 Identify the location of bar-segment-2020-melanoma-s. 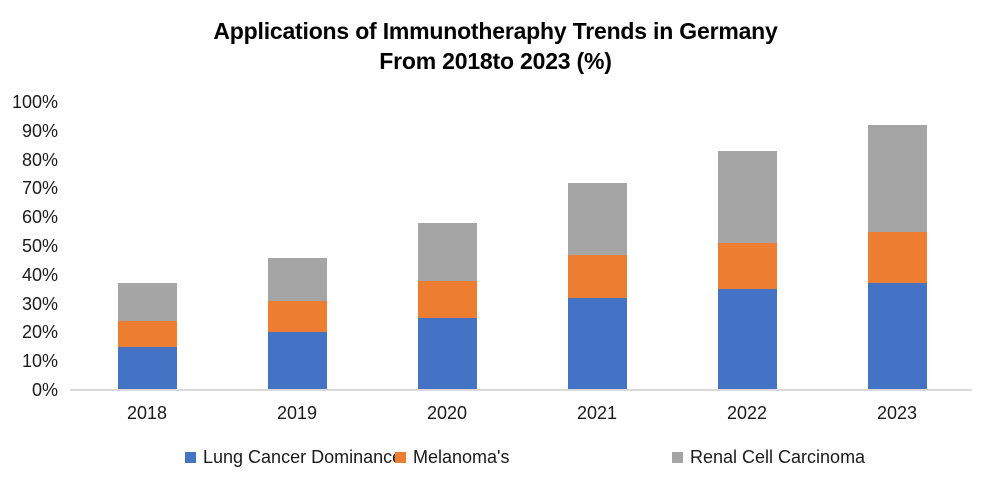
(447, 299).